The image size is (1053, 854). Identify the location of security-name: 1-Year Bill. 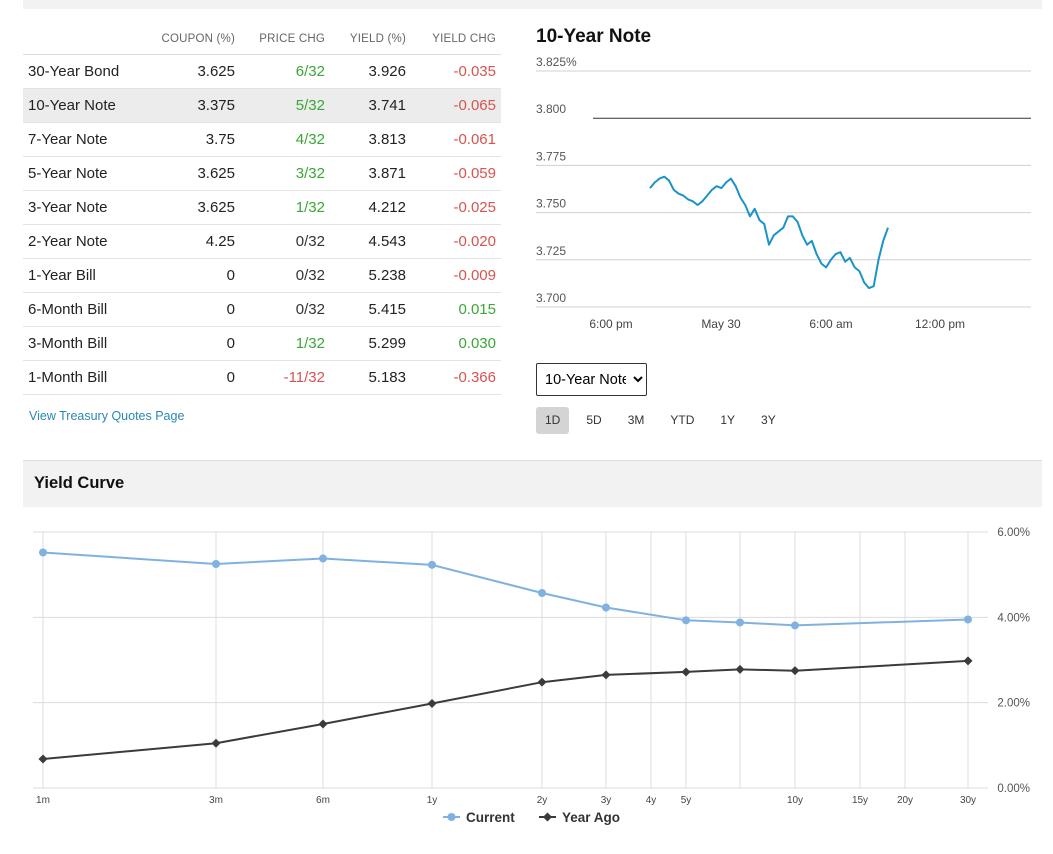
(62, 275).